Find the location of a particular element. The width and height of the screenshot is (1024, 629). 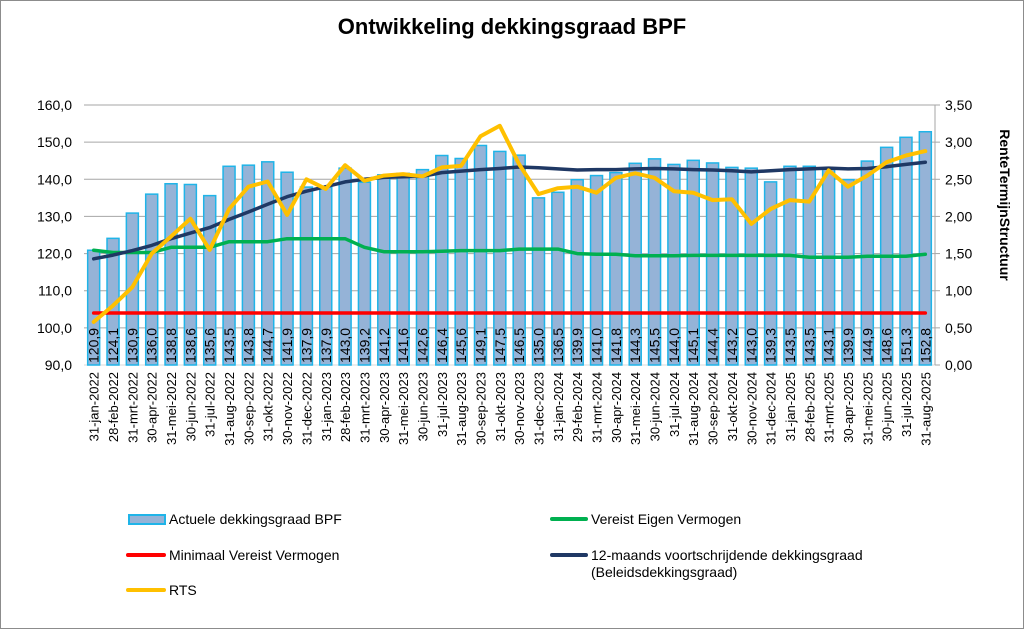

y-tick-label: 160,0 is located at coordinates (54, 105).